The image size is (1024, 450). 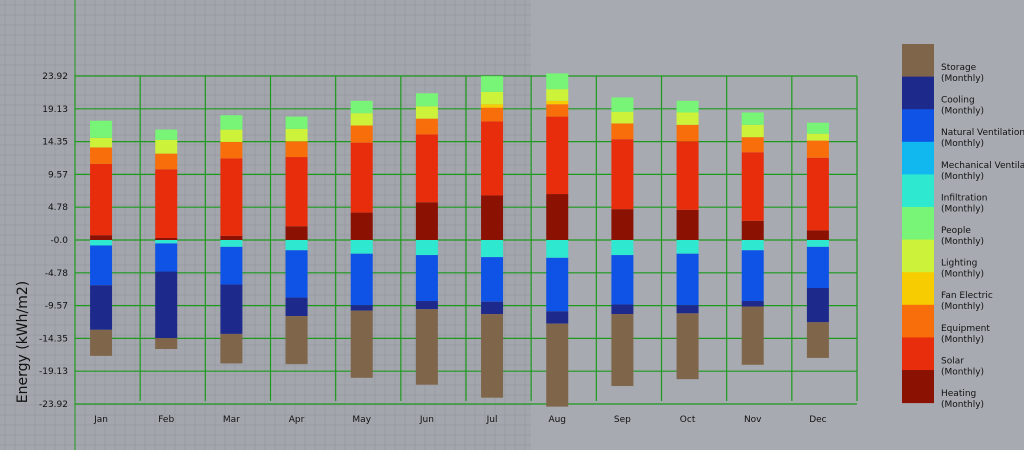 I want to click on bar-lighting-dec, so click(x=817, y=137).